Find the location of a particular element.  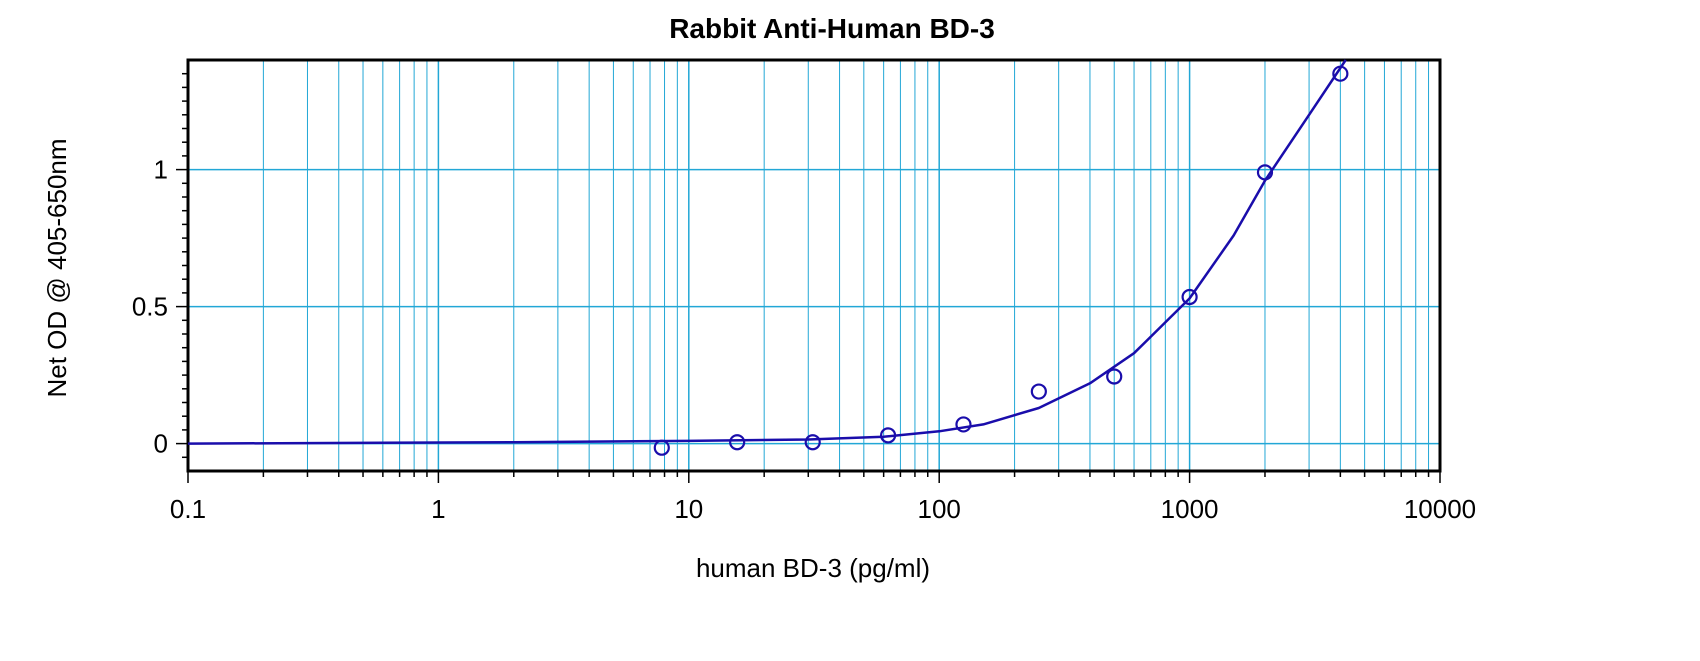

y-tick-label: 0.5 is located at coordinates (150, 307).